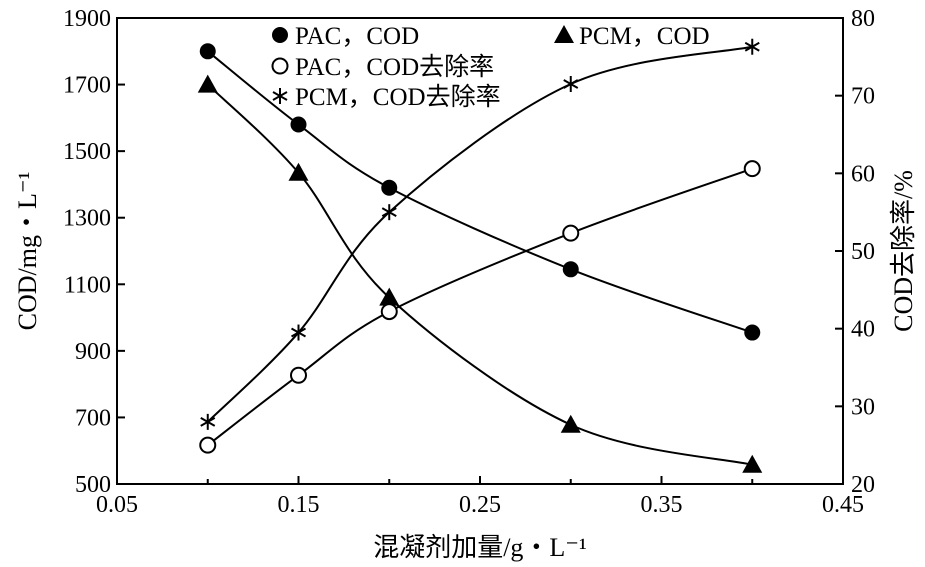 Image resolution: width=925 pixels, height=567 pixels. Describe the element at coordinates (93, 485) in the screenshot. I see `y-left-tick-label: 500` at that location.